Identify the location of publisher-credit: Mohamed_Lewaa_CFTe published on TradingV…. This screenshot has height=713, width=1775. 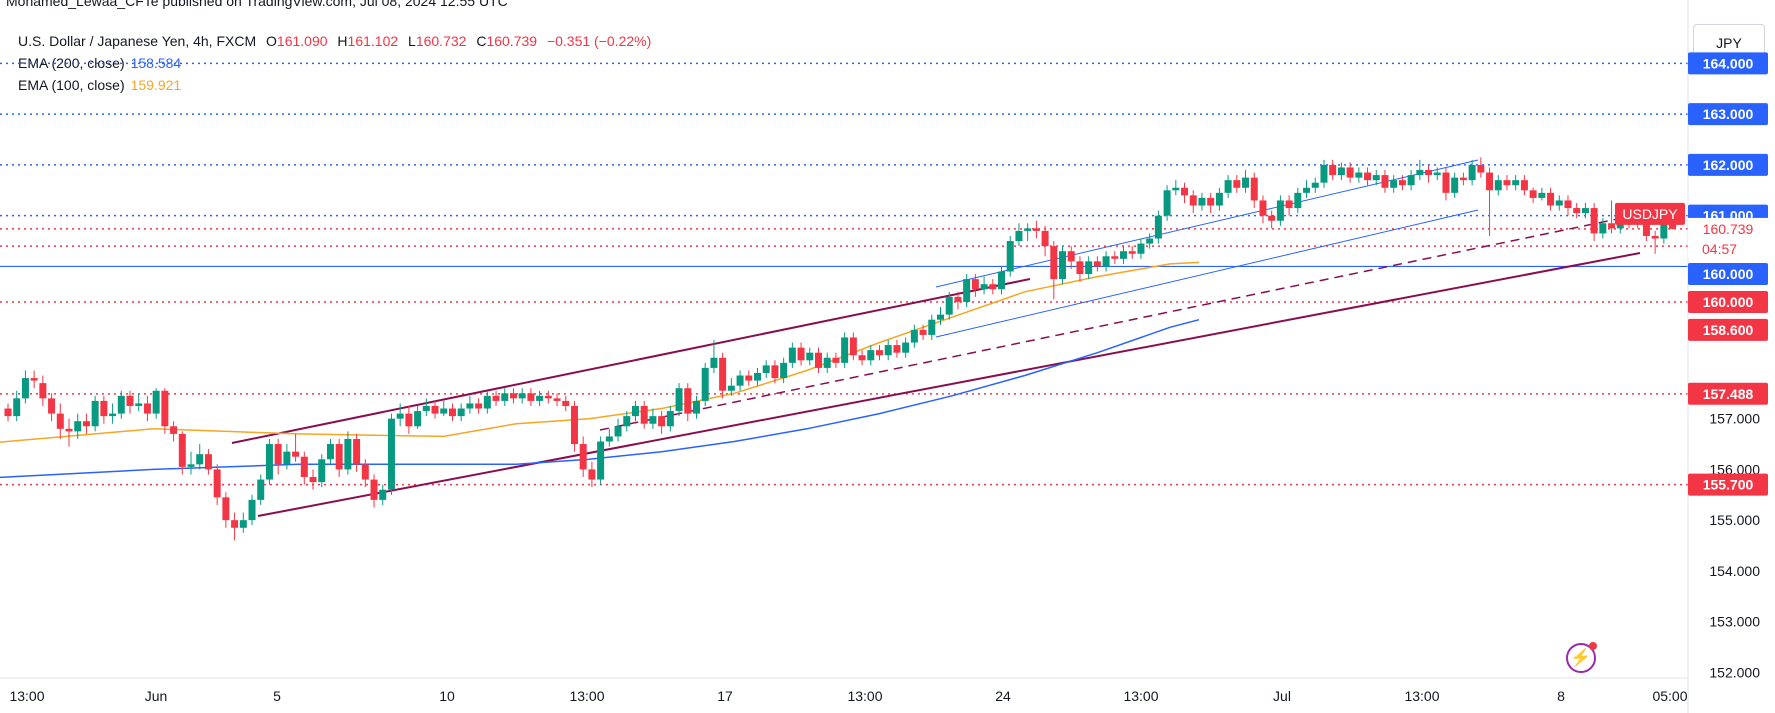
(257, 4).